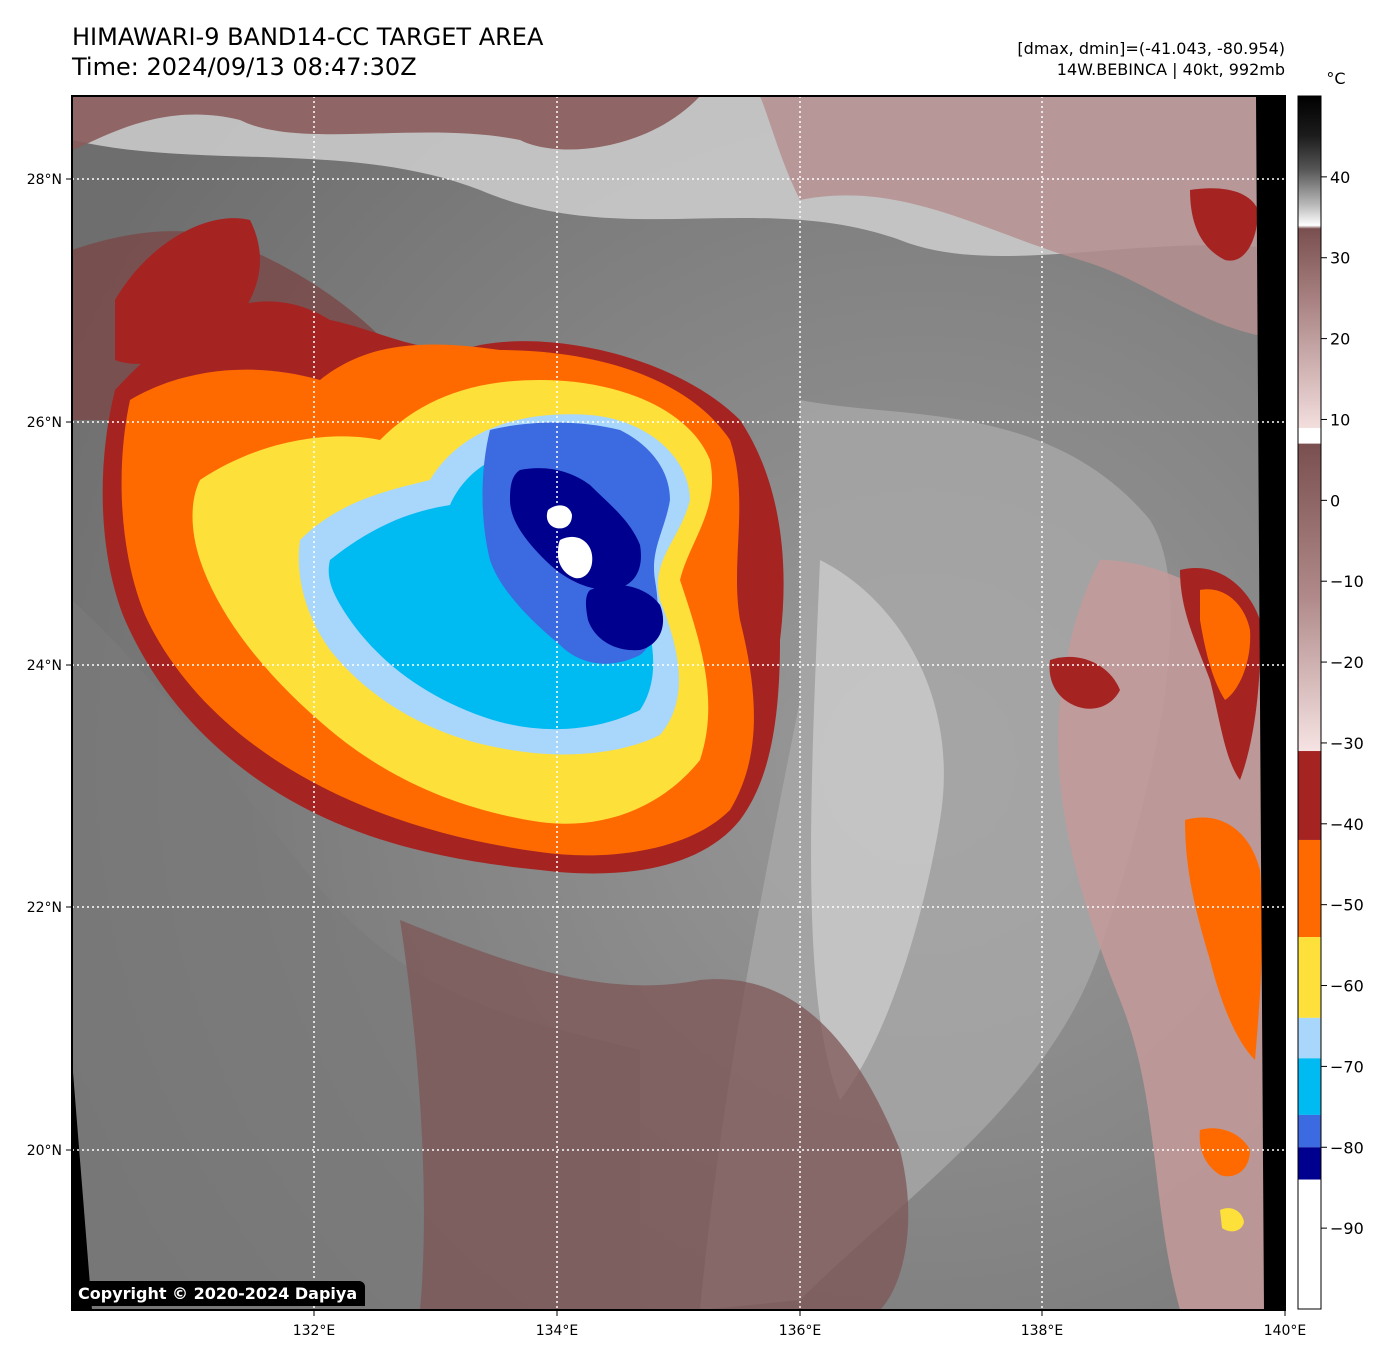 Image resolution: width=1390 pixels, height=1359 pixels. What do you see at coordinates (1347, 1147) in the screenshot?
I see `colorbar-tick-label-12: −80` at bounding box center [1347, 1147].